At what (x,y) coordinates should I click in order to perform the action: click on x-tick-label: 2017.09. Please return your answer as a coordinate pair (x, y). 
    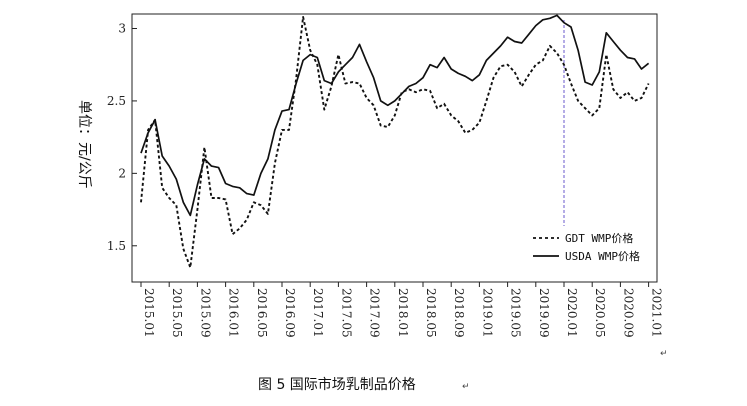
    Looking at the image, I should click on (375, 313).